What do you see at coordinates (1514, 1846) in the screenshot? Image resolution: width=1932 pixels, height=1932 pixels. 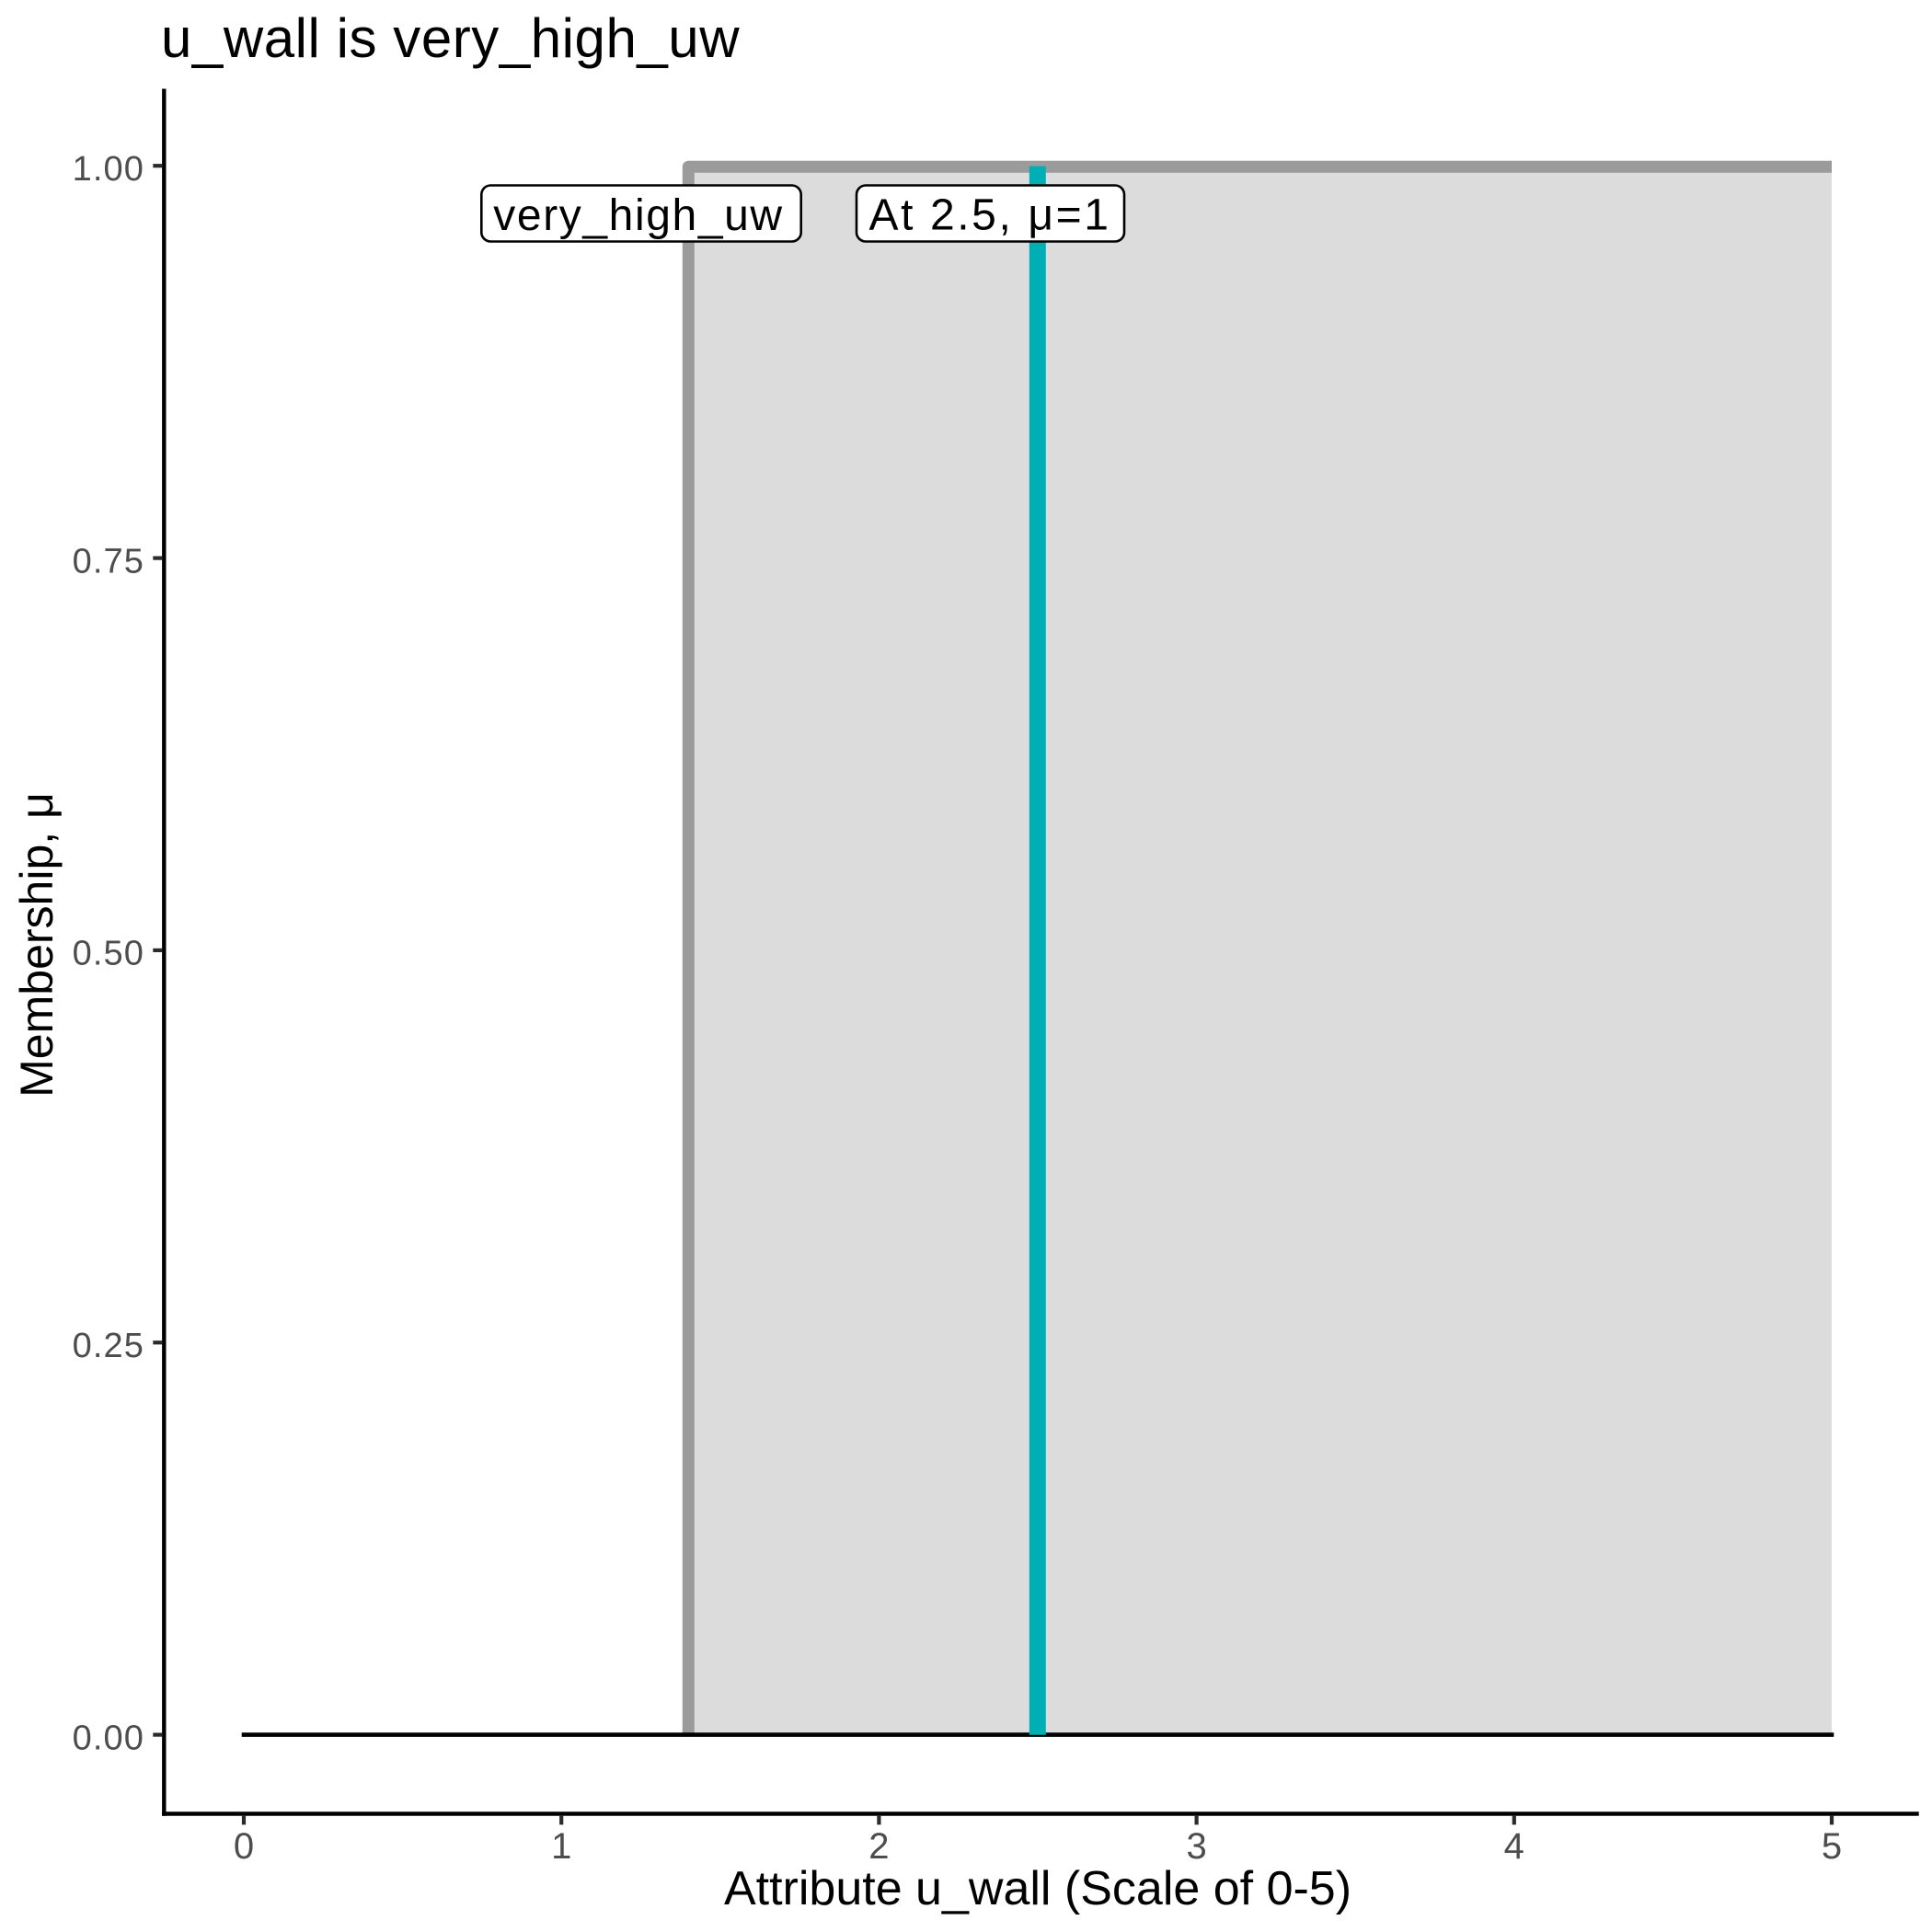 I see `svg-text: 4` at bounding box center [1514, 1846].